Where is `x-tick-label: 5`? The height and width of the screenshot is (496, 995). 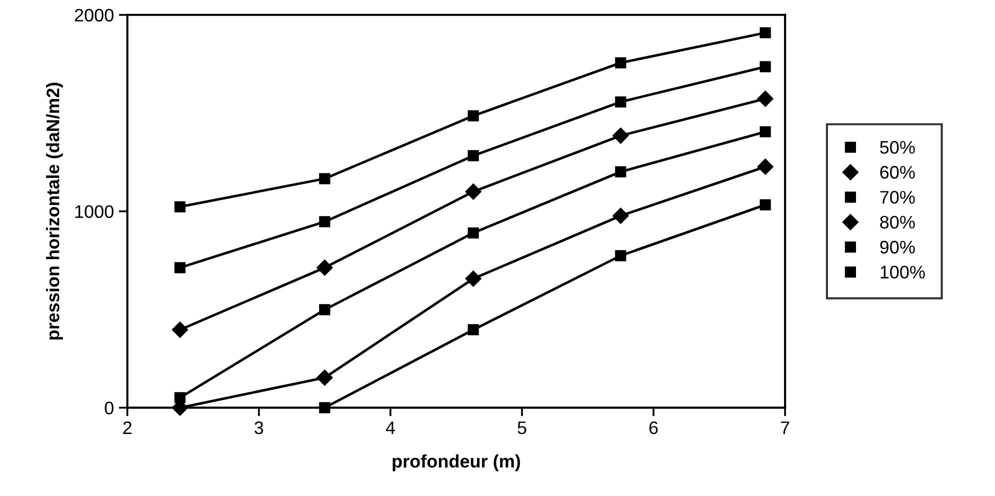 x-tick-label: 5 is located at coordinates (522, 428).